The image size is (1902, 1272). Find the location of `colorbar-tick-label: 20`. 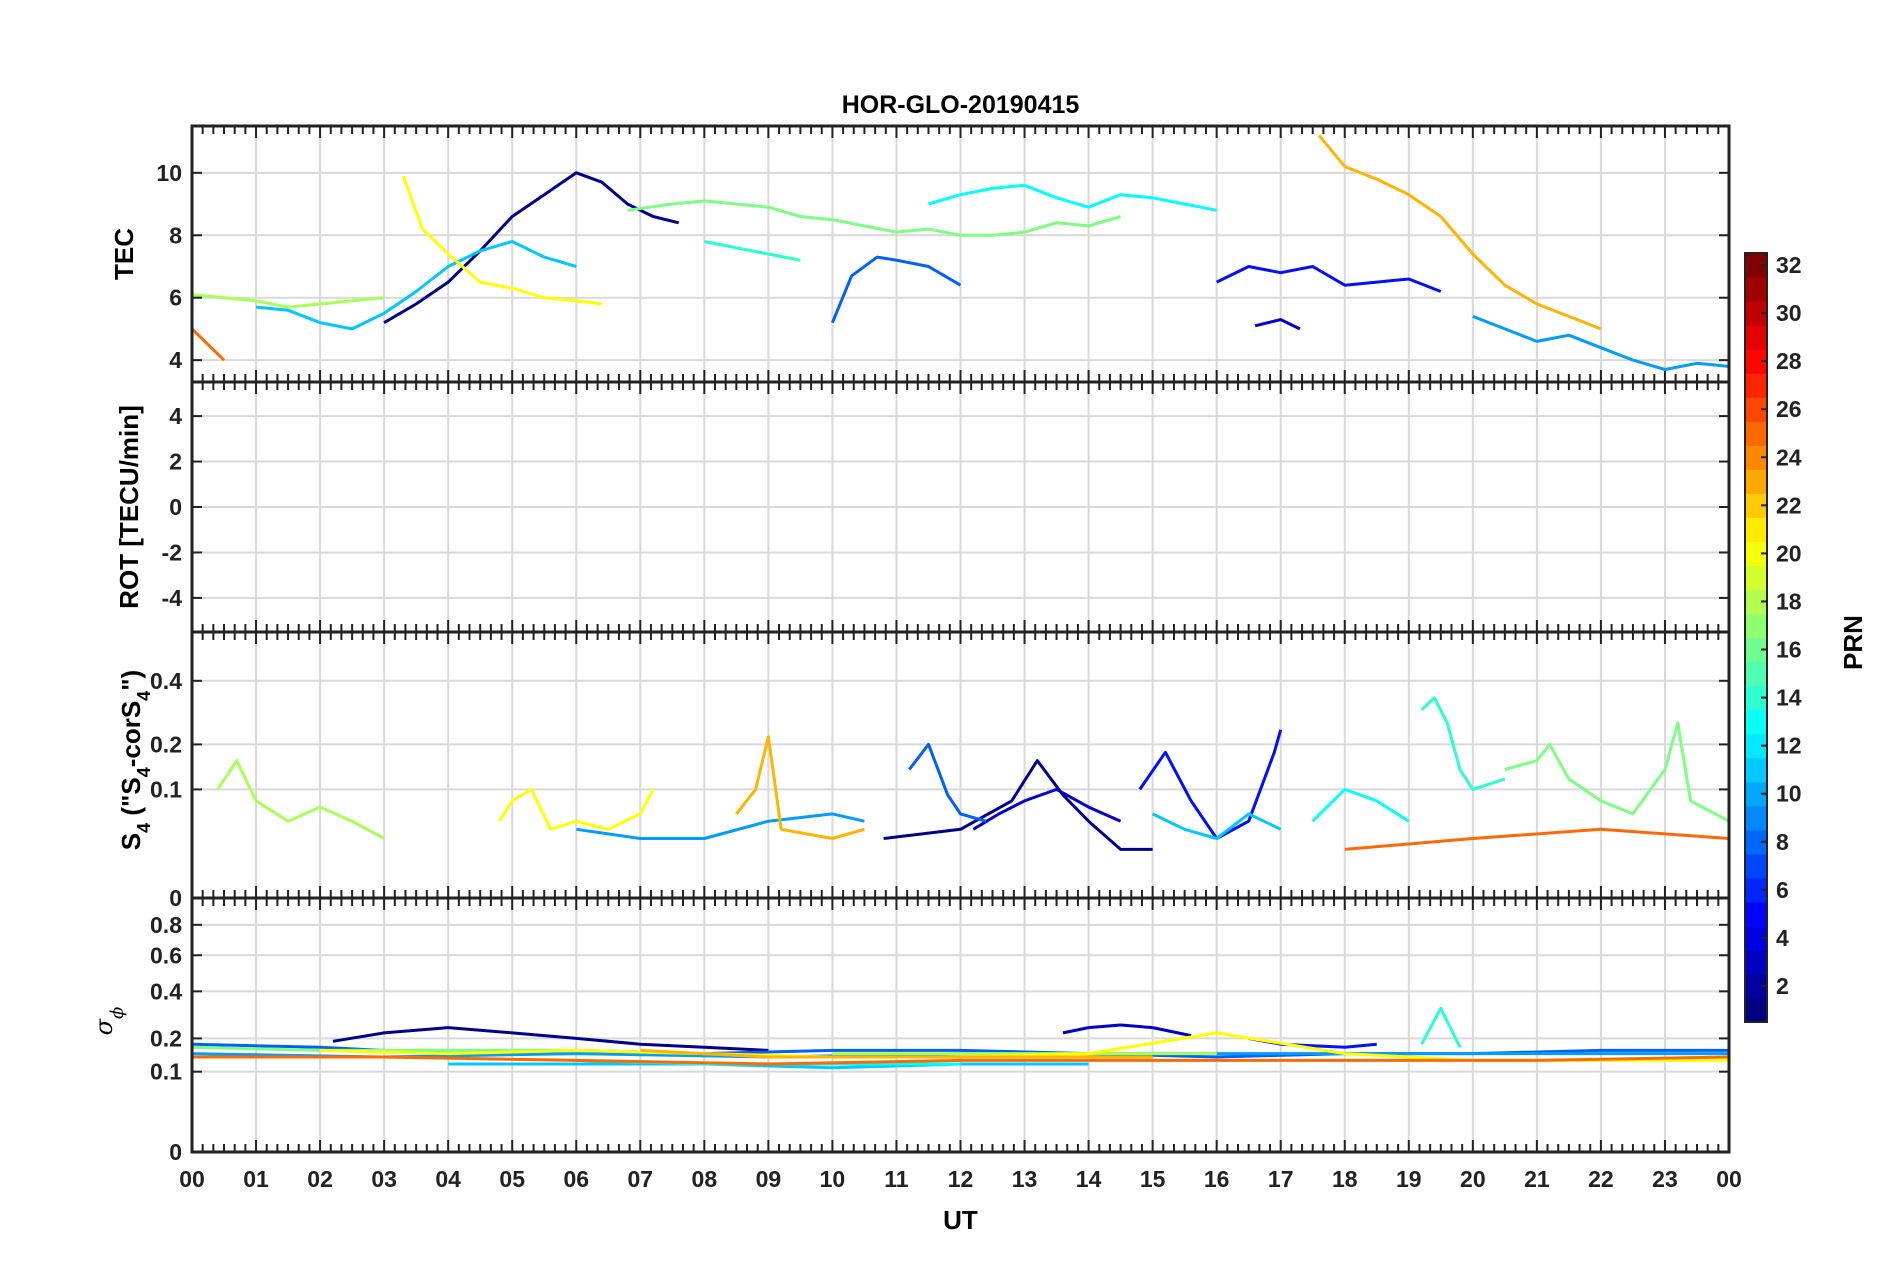

colorbar-tick-label: 20 is located at coordinates (1789, 553).